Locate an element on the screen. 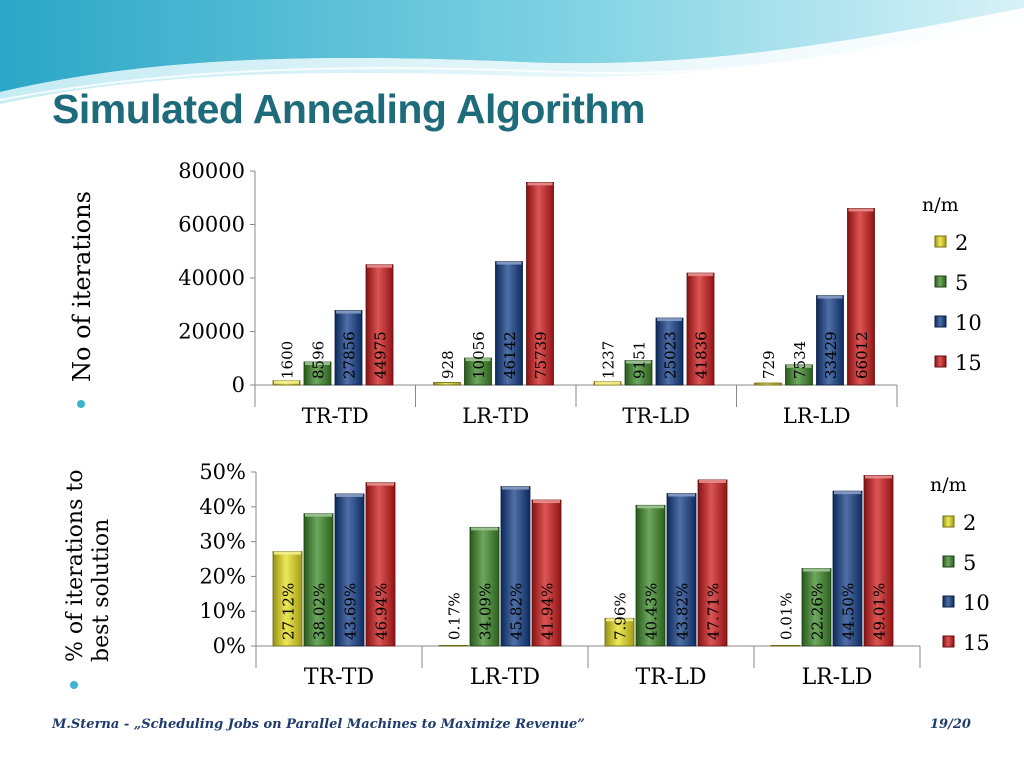  data-label: 75739 is located at coordinates (541, 355).